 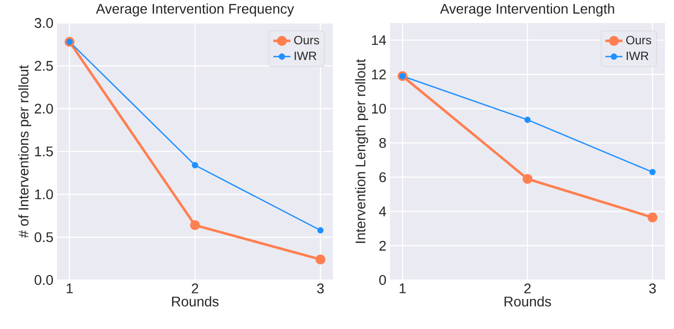 What do you see at coordinates (44, 194) in the screenshot?
I see `y-tick-label: 1.0` at bounding box center [44, 194].